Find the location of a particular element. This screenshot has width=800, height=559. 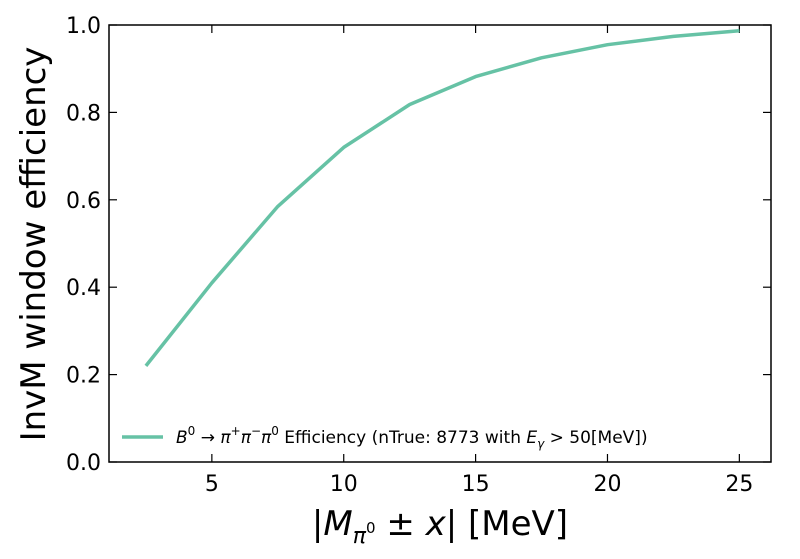

y-tick-label: 0.6 is located at coordinates (83, 201).